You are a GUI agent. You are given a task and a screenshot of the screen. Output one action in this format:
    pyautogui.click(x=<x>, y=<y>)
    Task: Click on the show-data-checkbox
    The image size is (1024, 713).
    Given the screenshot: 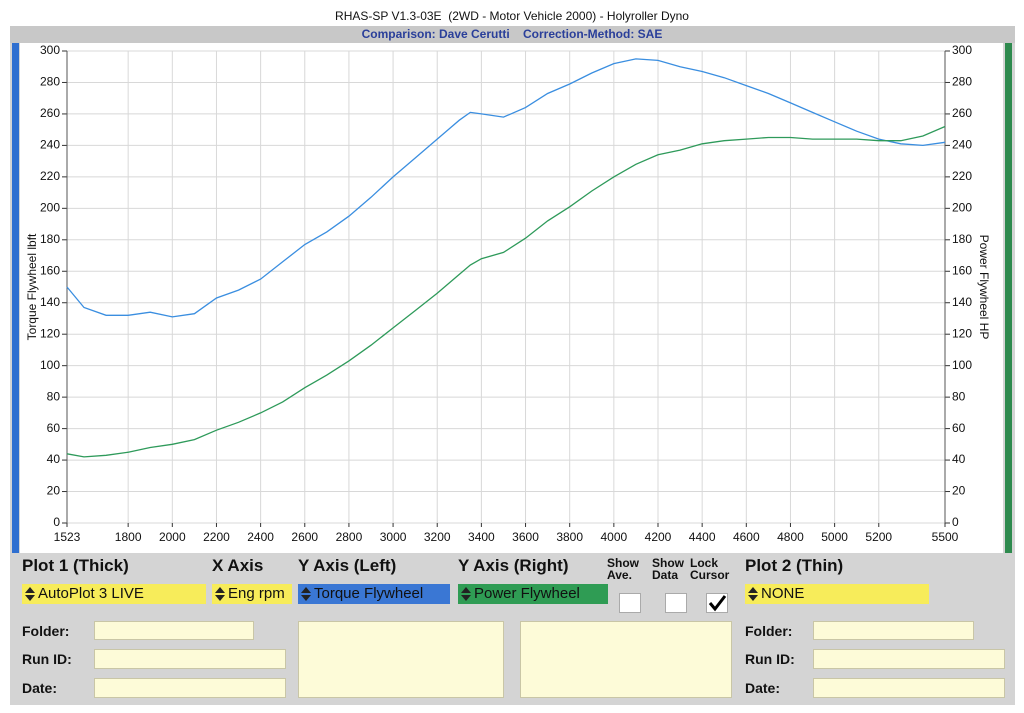 What is the action you would take?
    pyautogui.click(x=676, y=603)
    